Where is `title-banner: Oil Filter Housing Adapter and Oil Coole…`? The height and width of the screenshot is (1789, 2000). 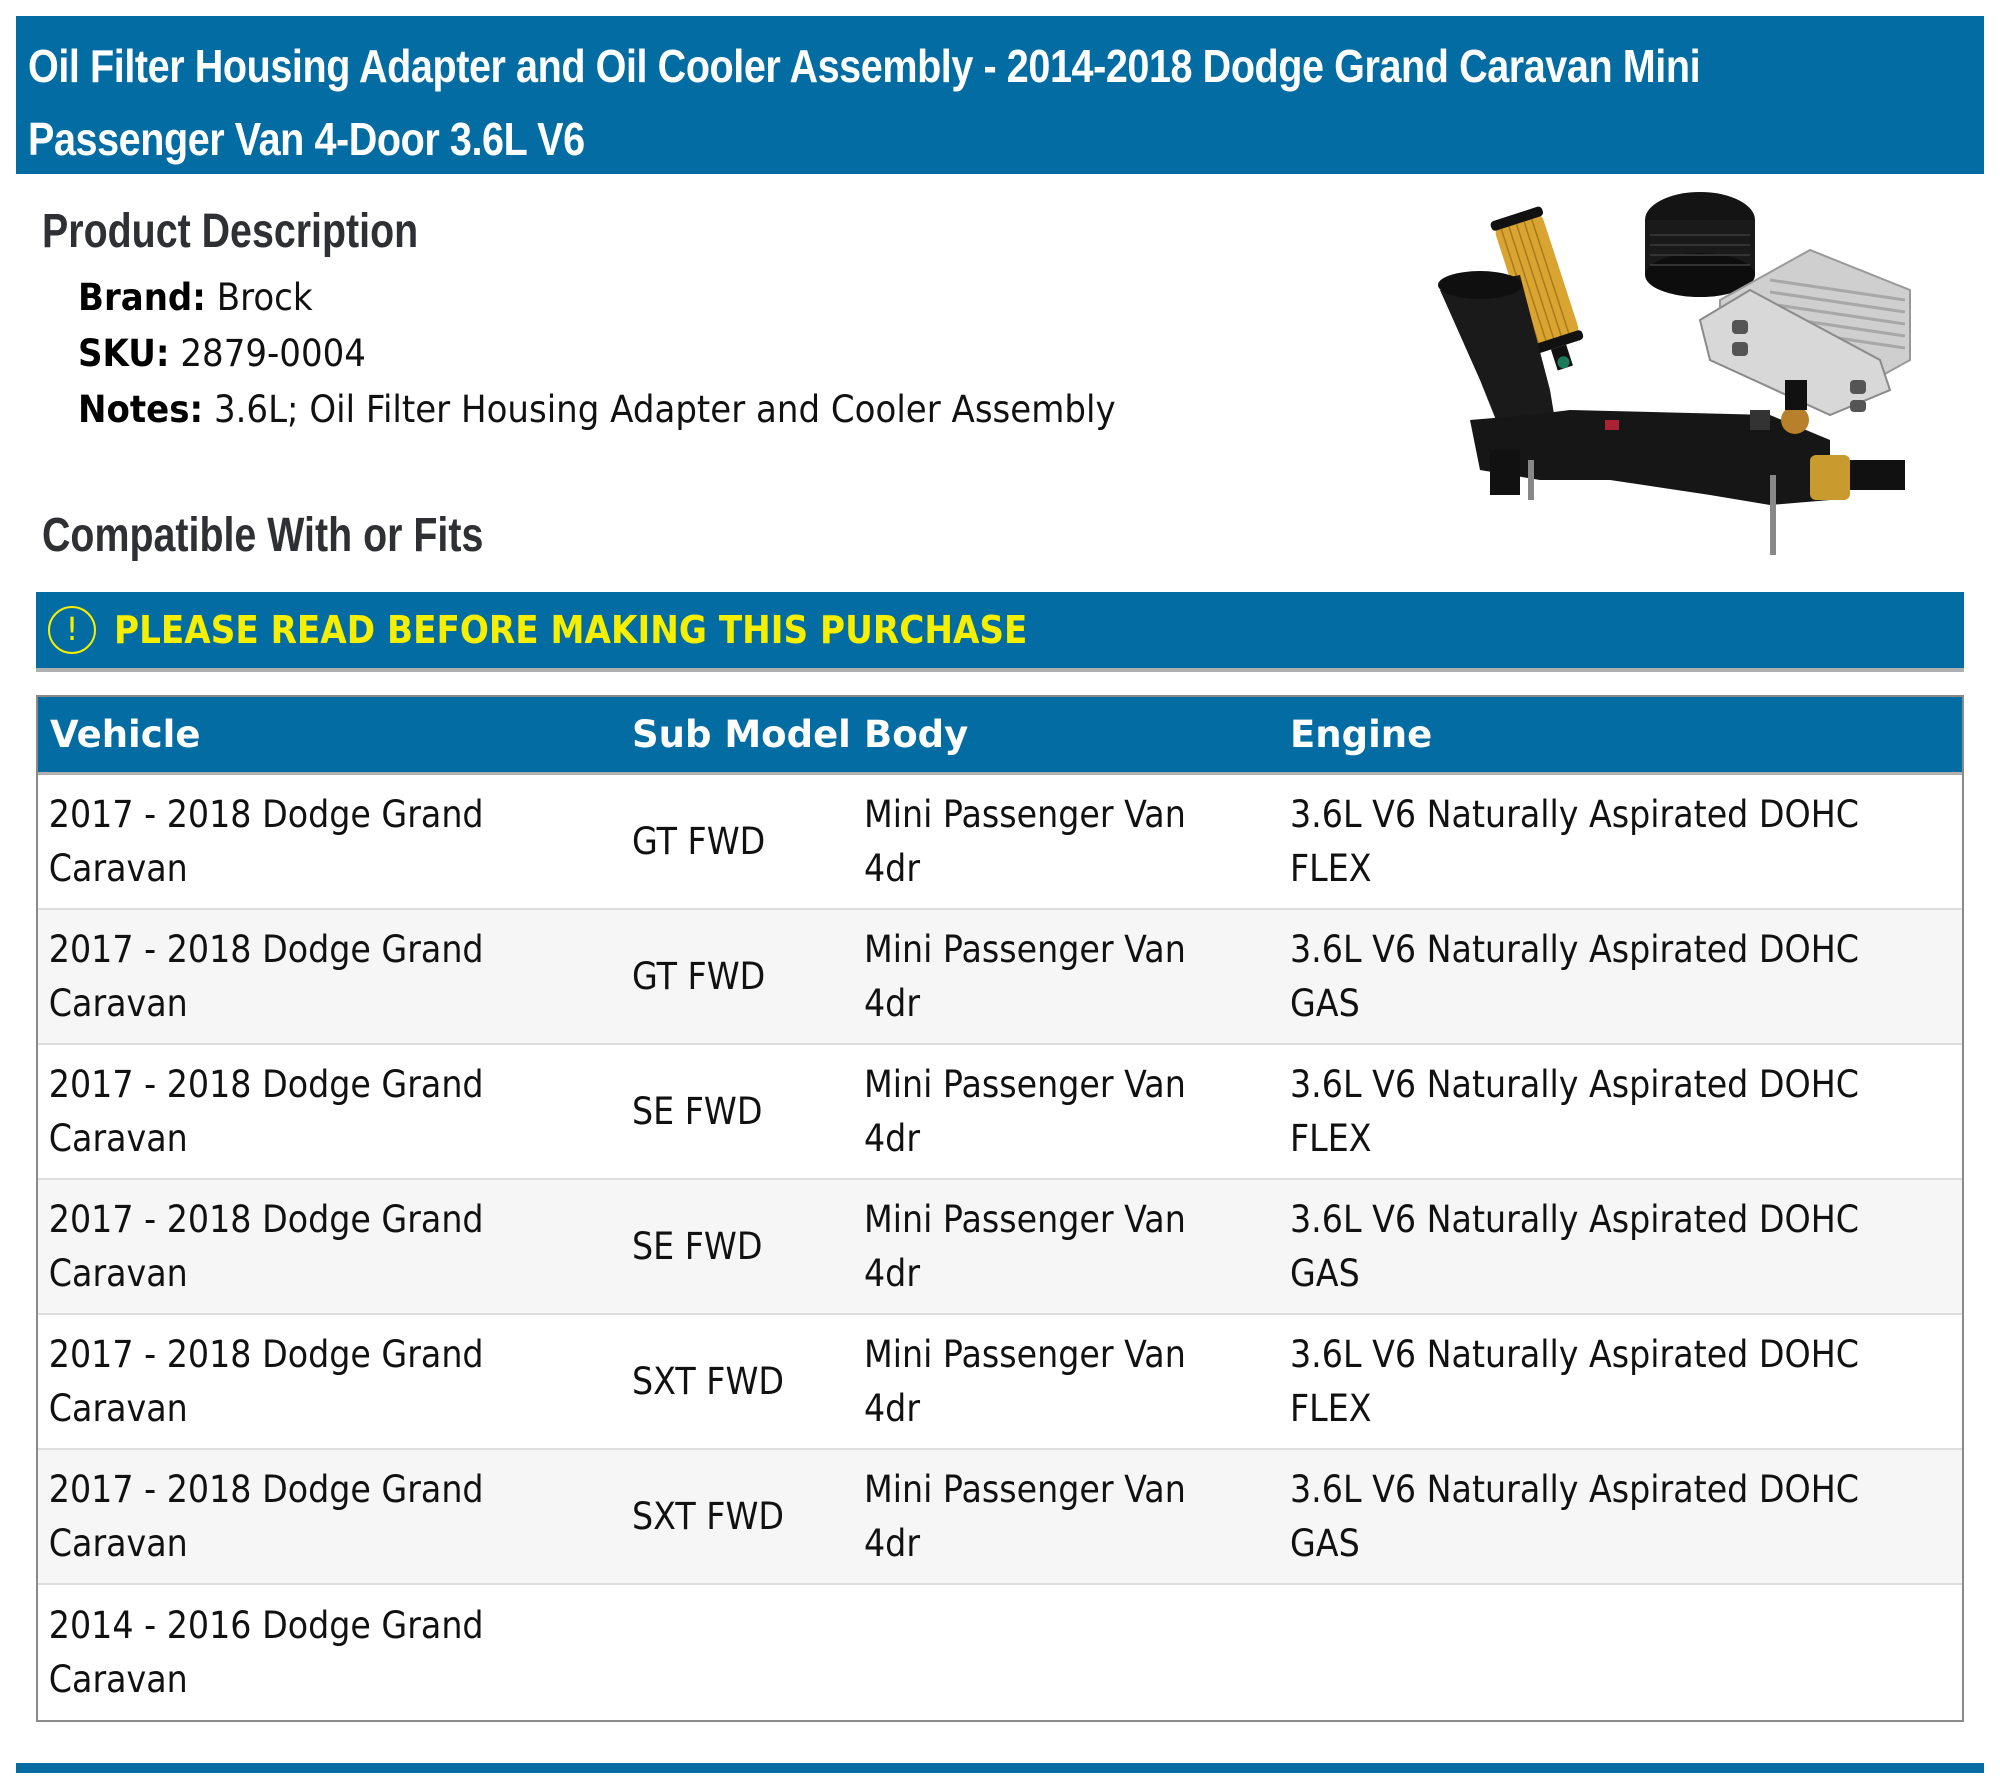 title-banner: Oil Filter Housing Adapter and Oil Coole… is located at coordinates (1000, 95).